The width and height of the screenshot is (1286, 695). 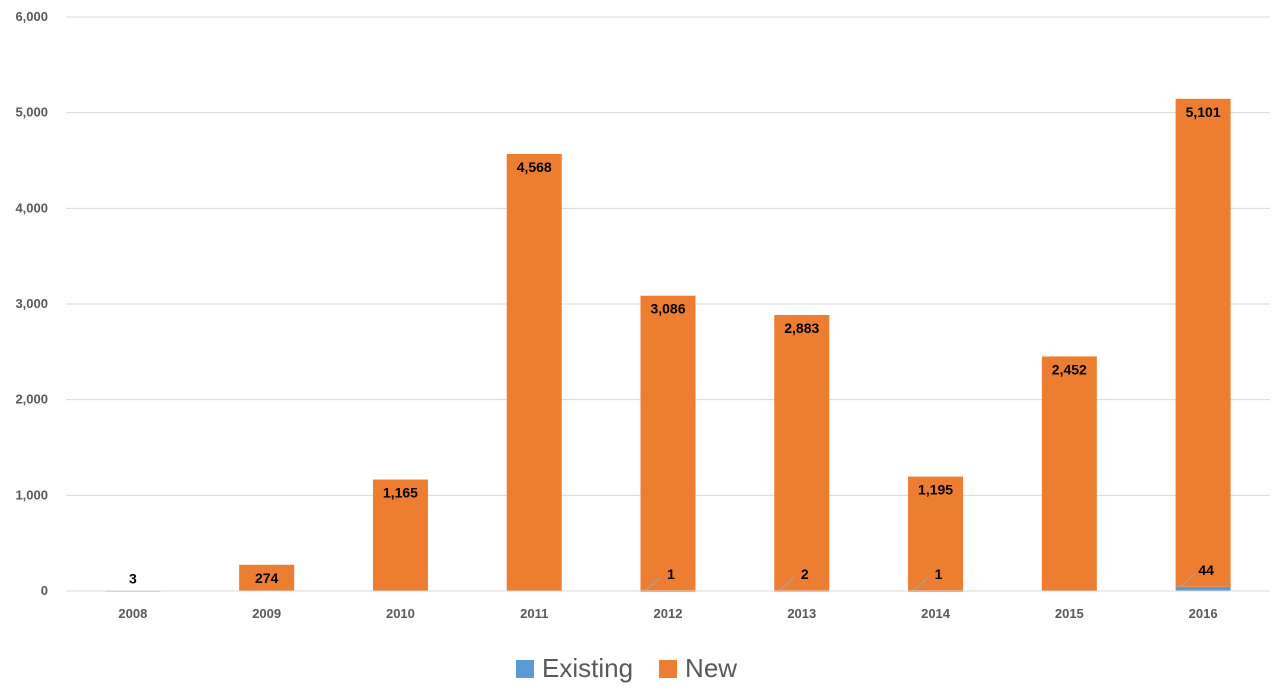 I want to click on data-label-new-2016: 5,101, so click(x=1203, y=112).